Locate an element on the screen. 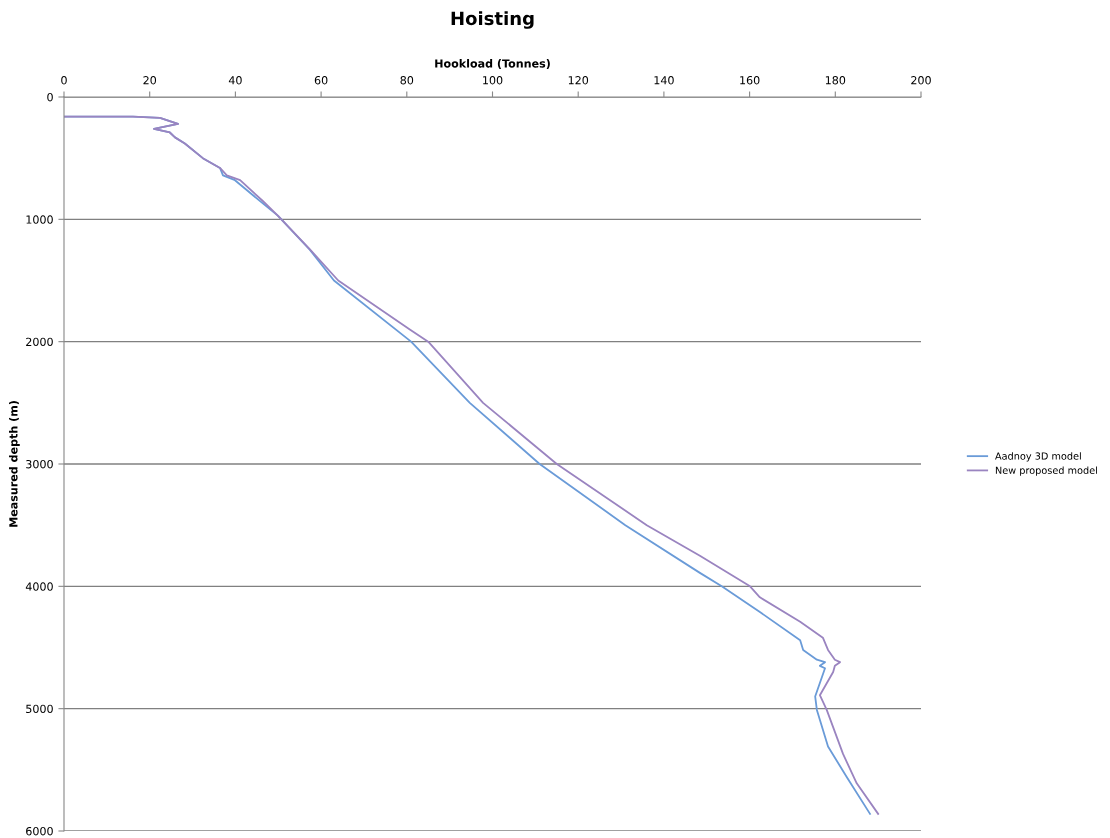  x-axis-title: Hookload (Tonnes) is located at coordinates (492, 64).